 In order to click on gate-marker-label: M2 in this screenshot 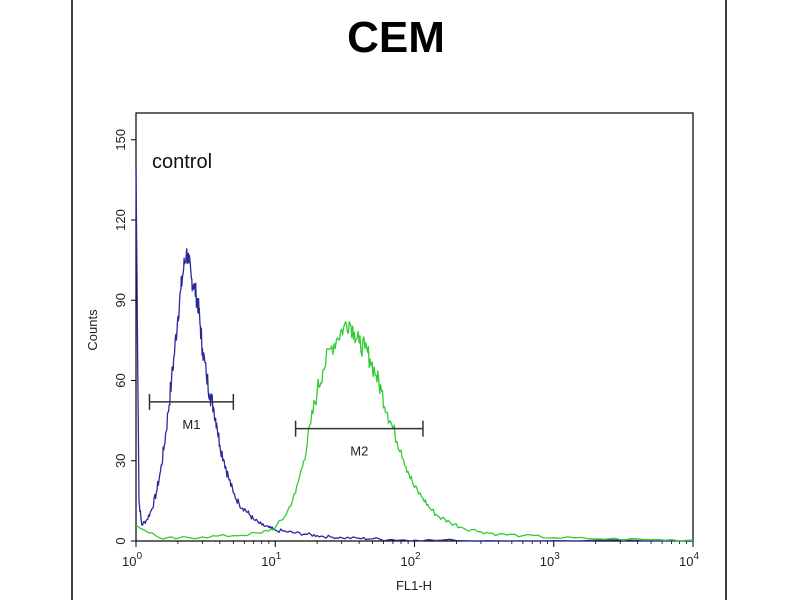, I will do `click(359, 451)`.